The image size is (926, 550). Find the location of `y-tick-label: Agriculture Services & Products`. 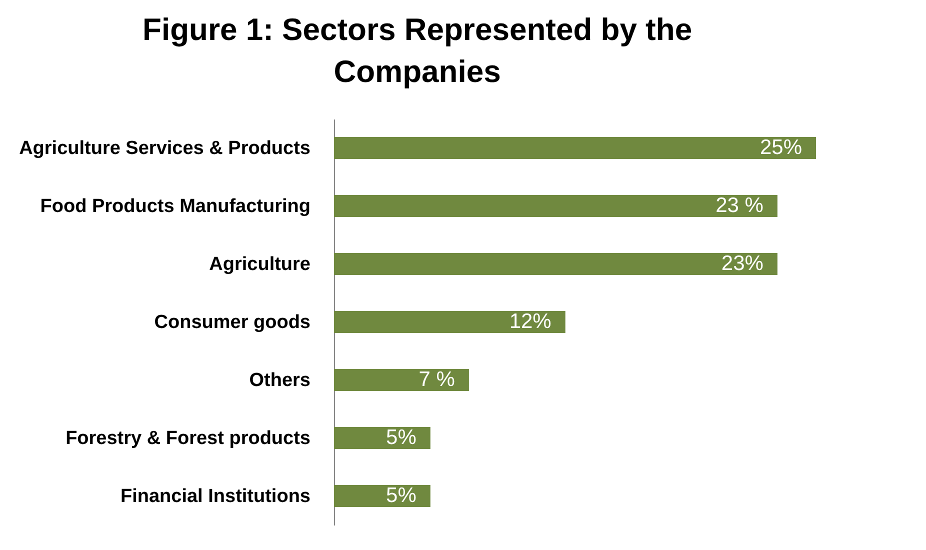

y-tick-label: Agriculture Services & Products is located at coordinates (164, 148).